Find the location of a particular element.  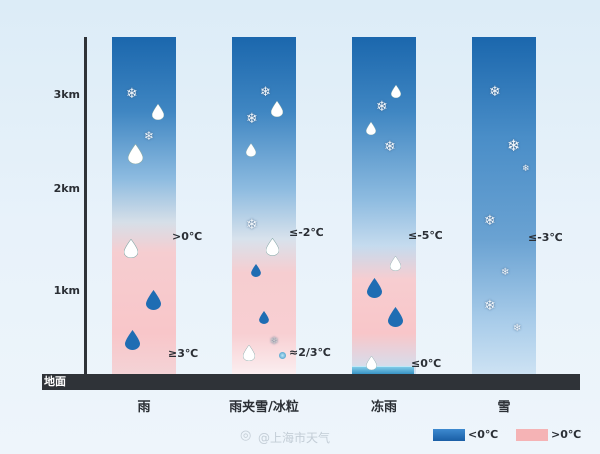

rain-surface-temp: ≥3℃ is located at coordinates (183, 353).